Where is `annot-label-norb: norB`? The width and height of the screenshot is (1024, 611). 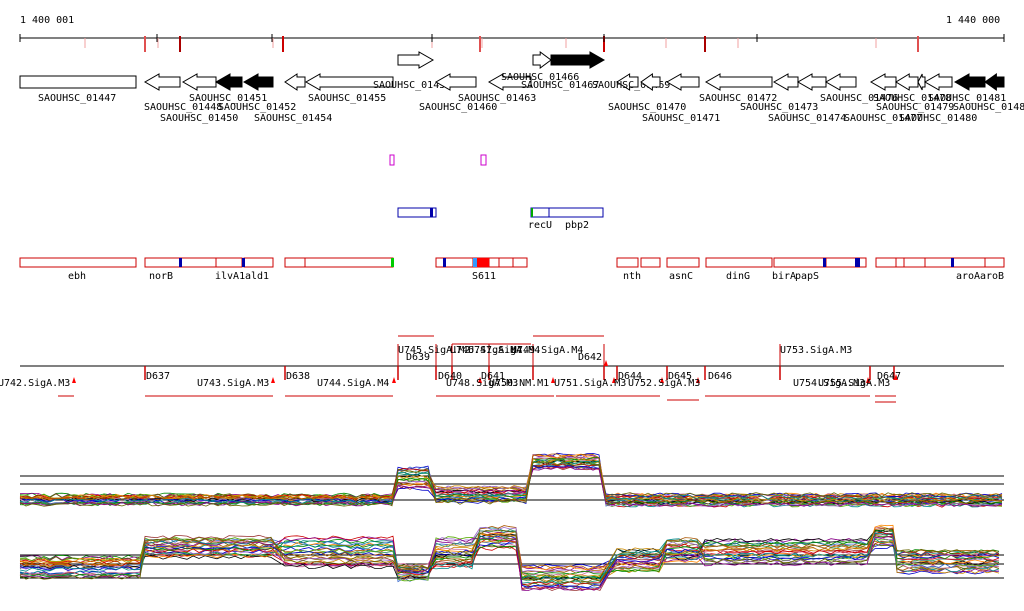 annot-label-norb: norB is located at coordinates (161, 276).